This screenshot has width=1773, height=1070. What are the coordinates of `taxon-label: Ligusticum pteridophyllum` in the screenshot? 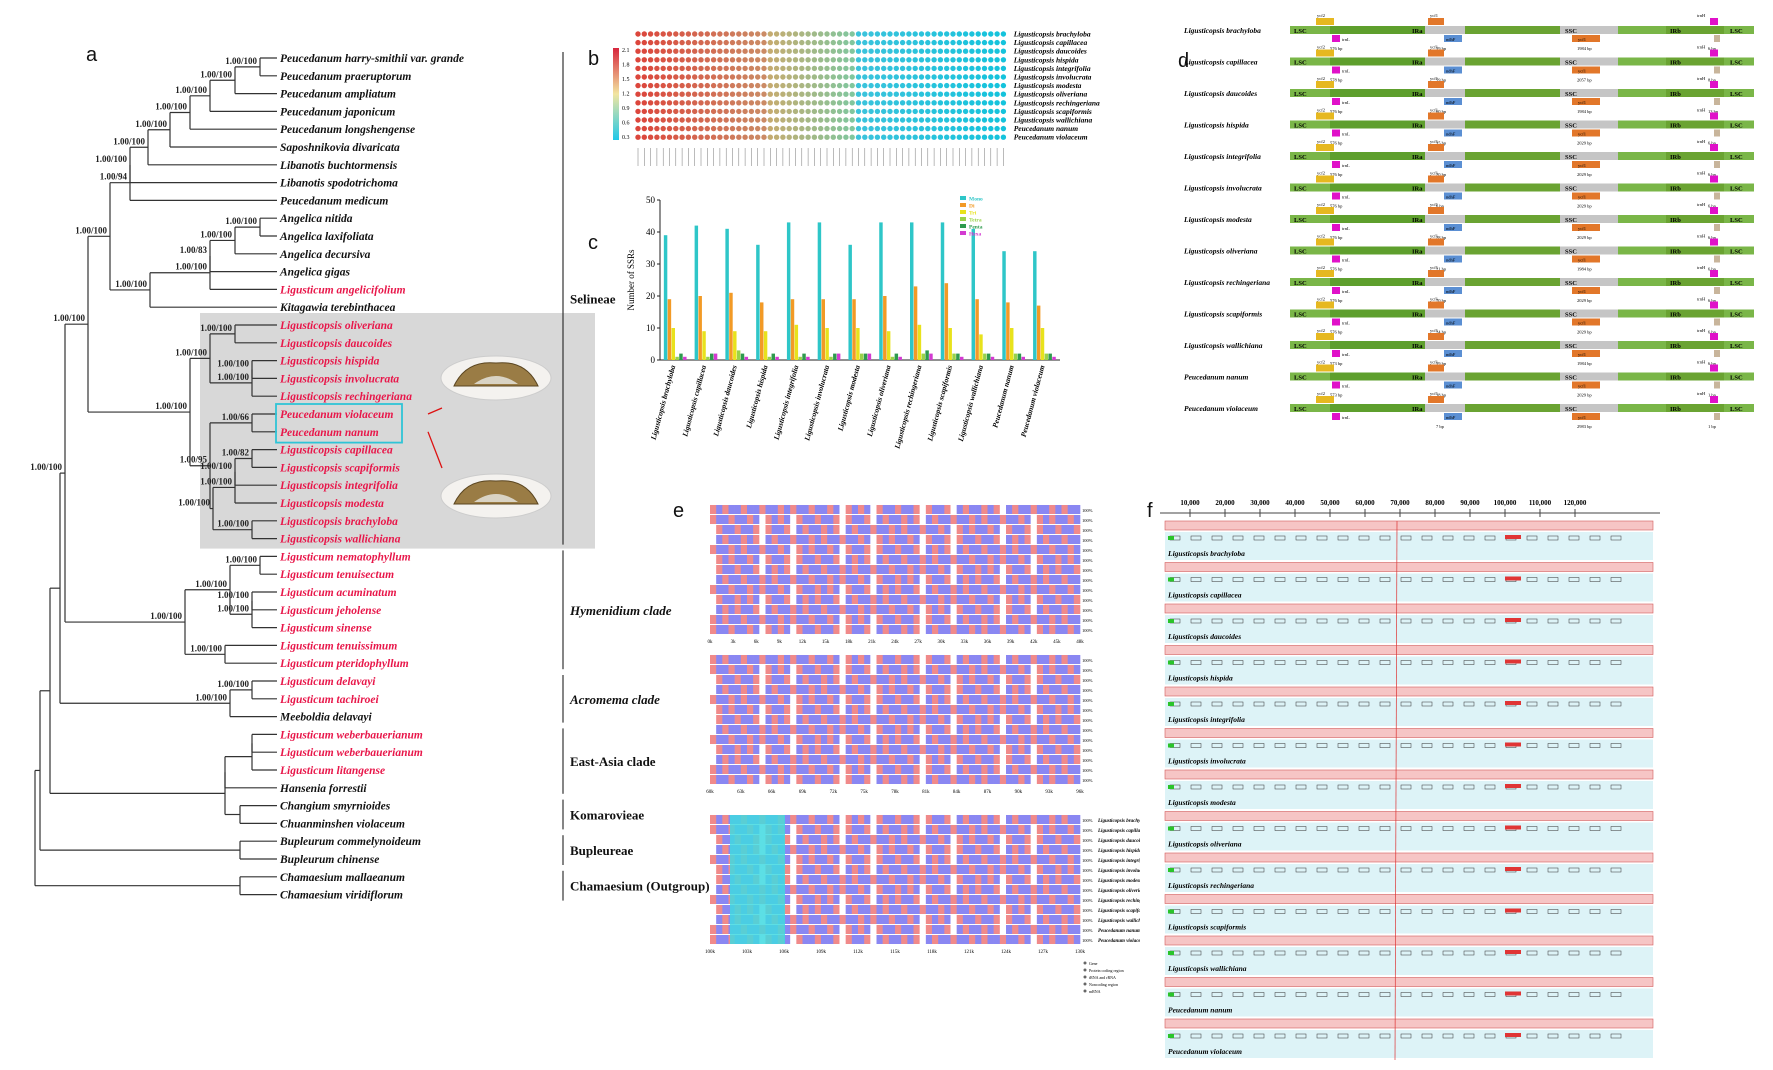 It's located at (344, 664).